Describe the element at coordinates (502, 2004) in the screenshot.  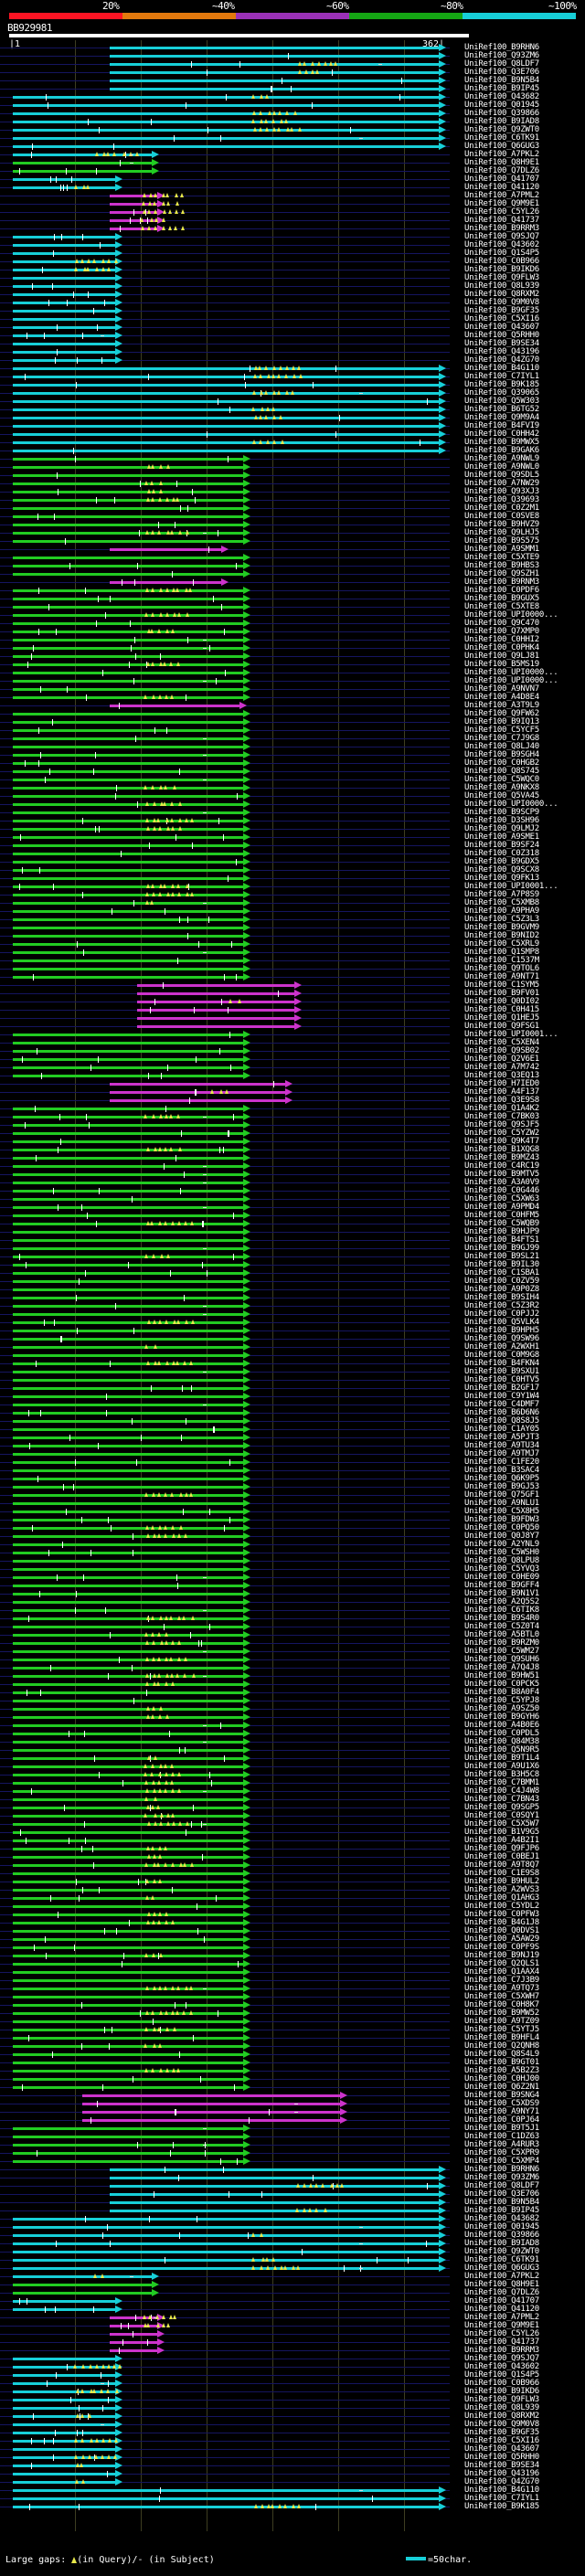
I see `hit-label: UniRef100_C0H8K7` at that location.